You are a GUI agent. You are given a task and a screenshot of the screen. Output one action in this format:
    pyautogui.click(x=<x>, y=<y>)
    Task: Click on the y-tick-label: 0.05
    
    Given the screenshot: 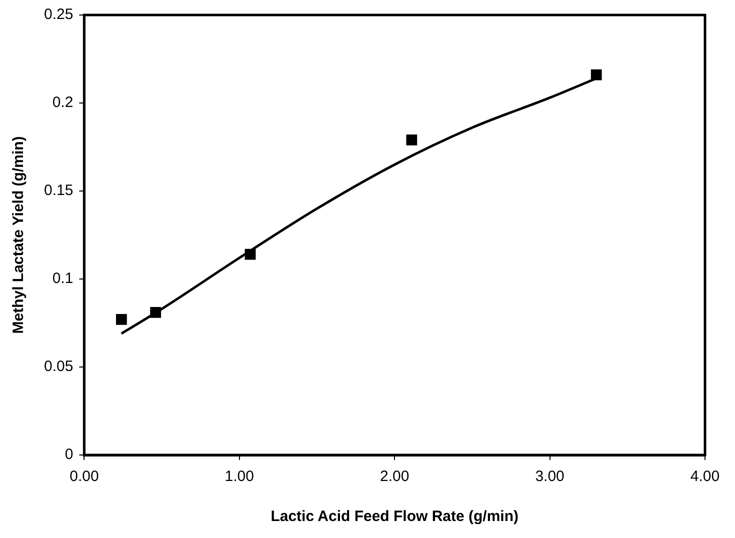 What is the action you would take?
    pyautogui.click(x=59, y=367)
    